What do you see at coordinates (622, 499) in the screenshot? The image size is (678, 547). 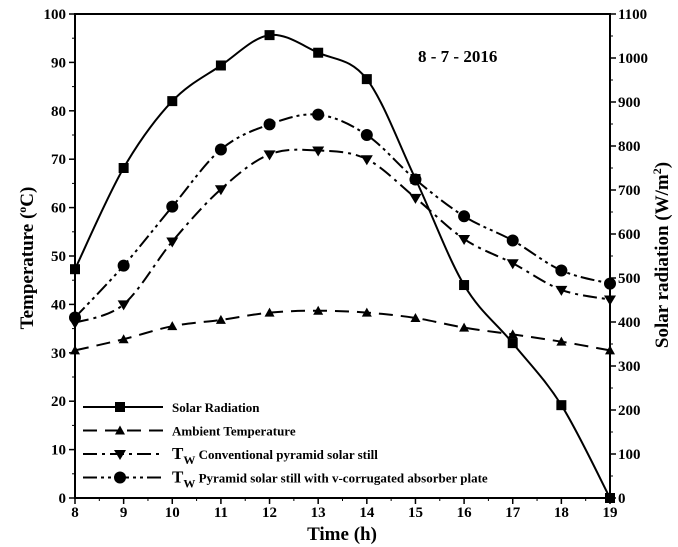 I see `y-right-tick-label: 0` at bounding box center [622, 499].